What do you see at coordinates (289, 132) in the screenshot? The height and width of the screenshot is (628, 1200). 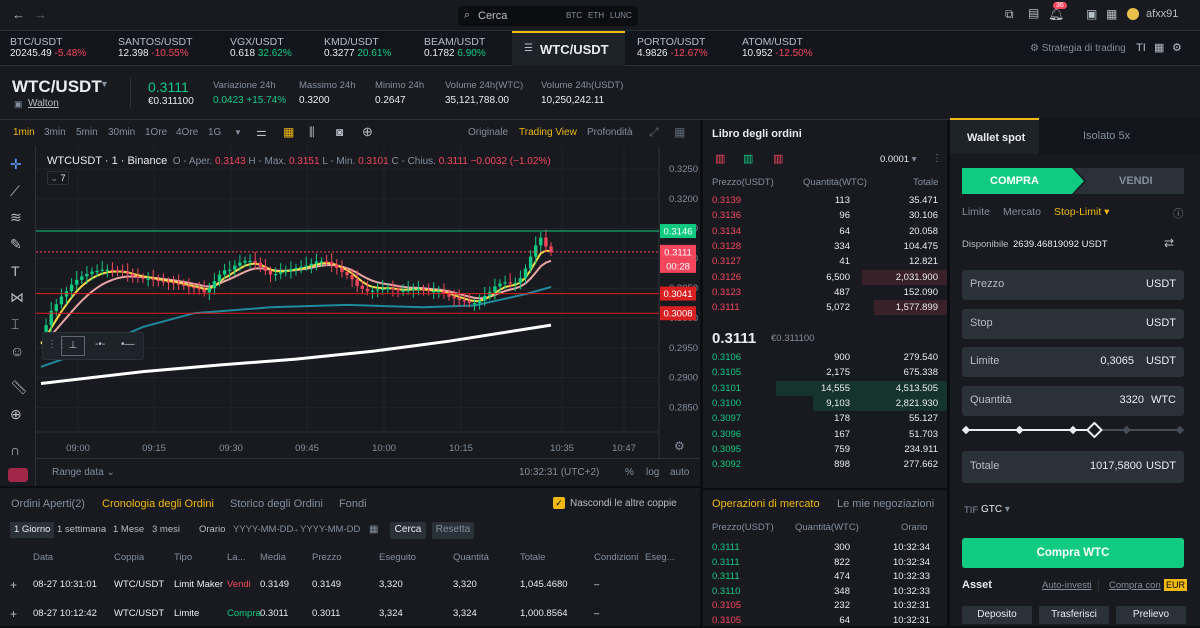 I see `indicator-icon: ▦` at bounding box center [289, 132].